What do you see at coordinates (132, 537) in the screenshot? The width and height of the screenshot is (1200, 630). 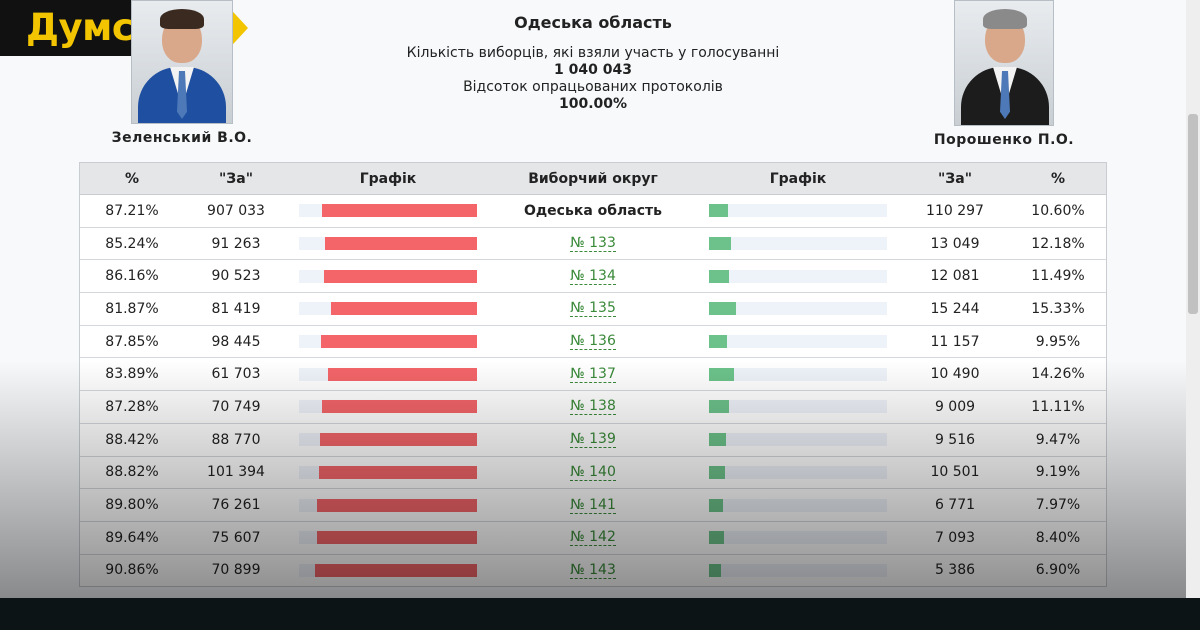 I see `zel-pct-cell: 89.64%` at bounding box center [132, 537].